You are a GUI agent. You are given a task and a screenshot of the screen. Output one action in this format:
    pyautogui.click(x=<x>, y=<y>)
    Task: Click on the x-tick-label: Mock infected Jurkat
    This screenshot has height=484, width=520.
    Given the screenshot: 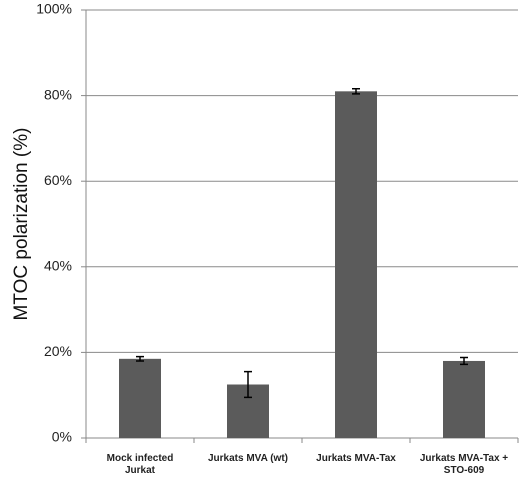 What is the action you would take?
    pyautogui.click(x=140, y=464)
    